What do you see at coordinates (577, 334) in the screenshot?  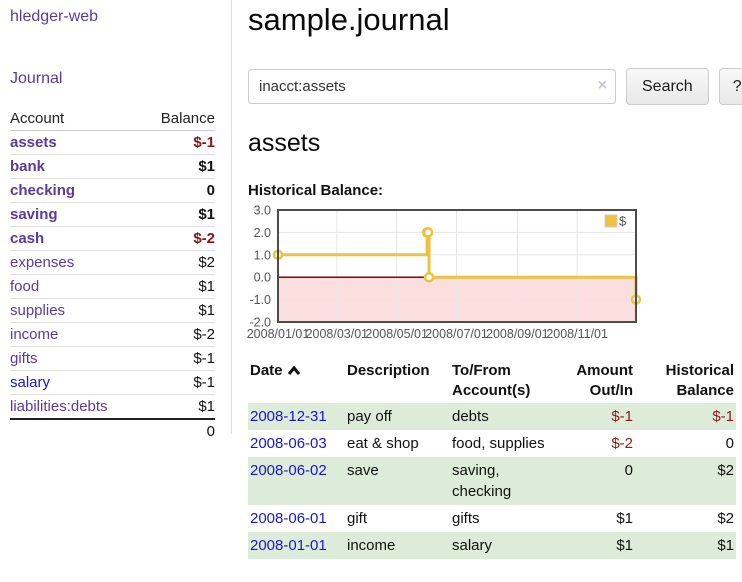 I see `svg-text: 2008/11/01` at bounding box center [577, 334].